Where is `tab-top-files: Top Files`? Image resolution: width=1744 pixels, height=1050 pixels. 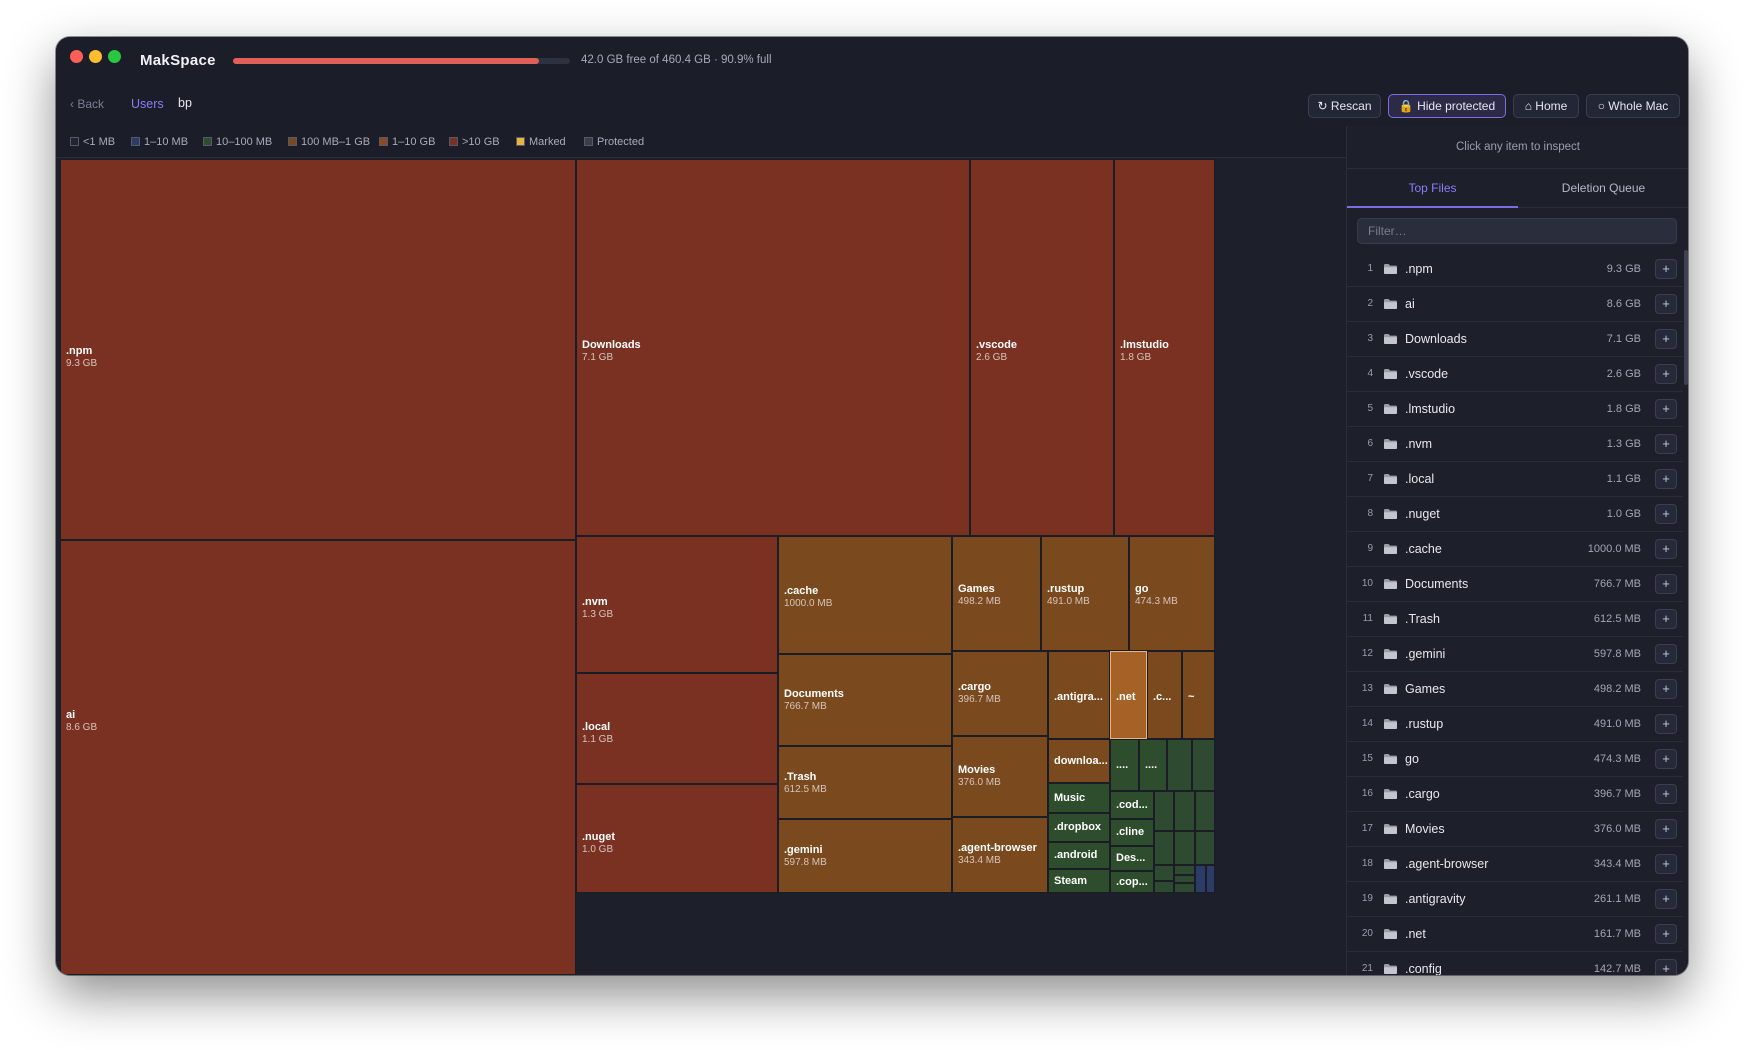
tab-top-files: Top Files is located at coordinates (1432, 188).